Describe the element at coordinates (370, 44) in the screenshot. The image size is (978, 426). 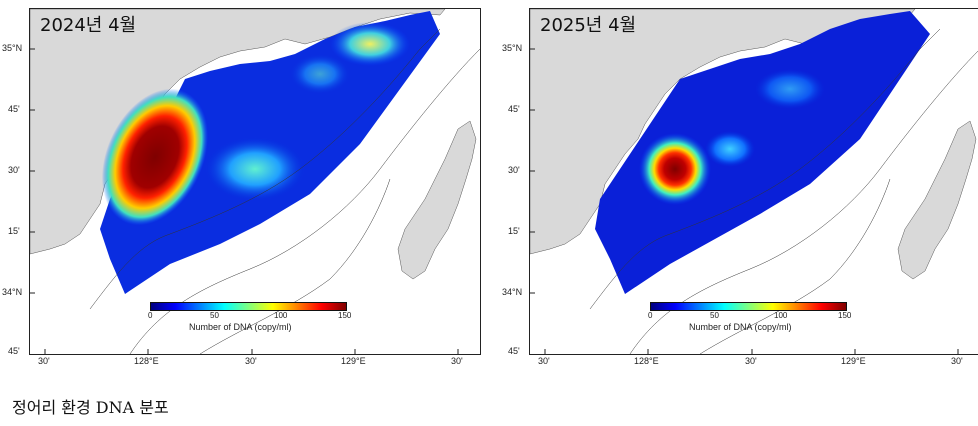
I see `edna-yellow-patch` at that location.